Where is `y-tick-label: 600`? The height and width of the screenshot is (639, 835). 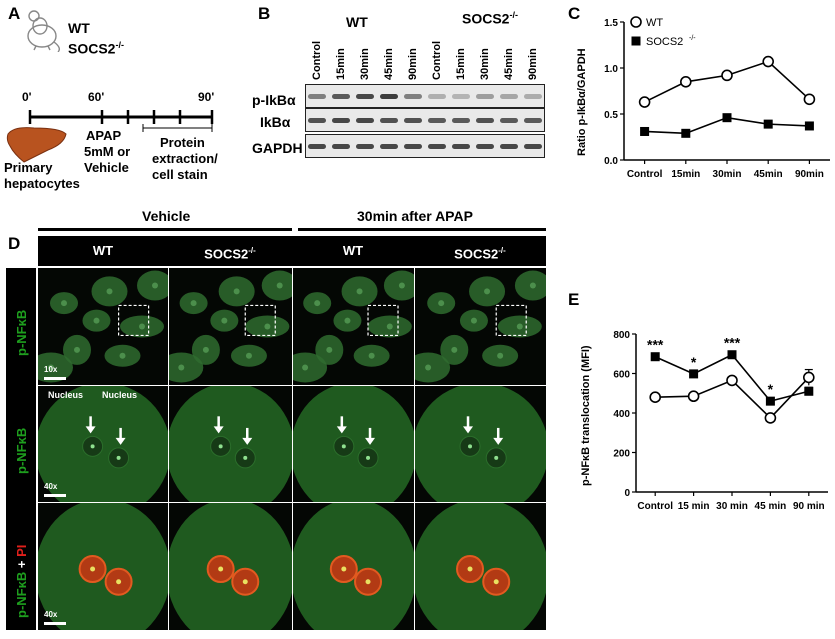
y-tick-label: 600 is located at coordinates (621, 375).